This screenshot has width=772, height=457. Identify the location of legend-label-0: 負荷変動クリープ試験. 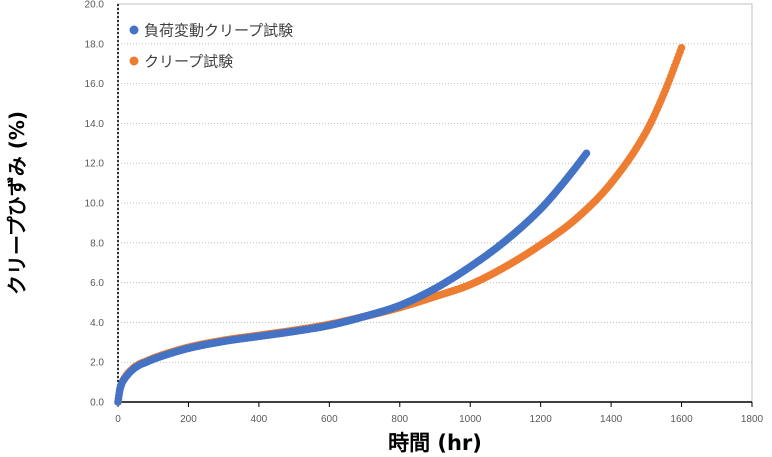
(218, 31).